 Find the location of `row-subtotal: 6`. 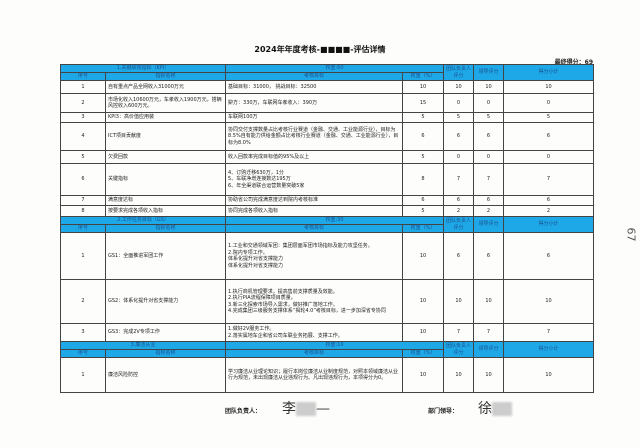

row-subtotal: 6 is located at coordinates (549, 256).